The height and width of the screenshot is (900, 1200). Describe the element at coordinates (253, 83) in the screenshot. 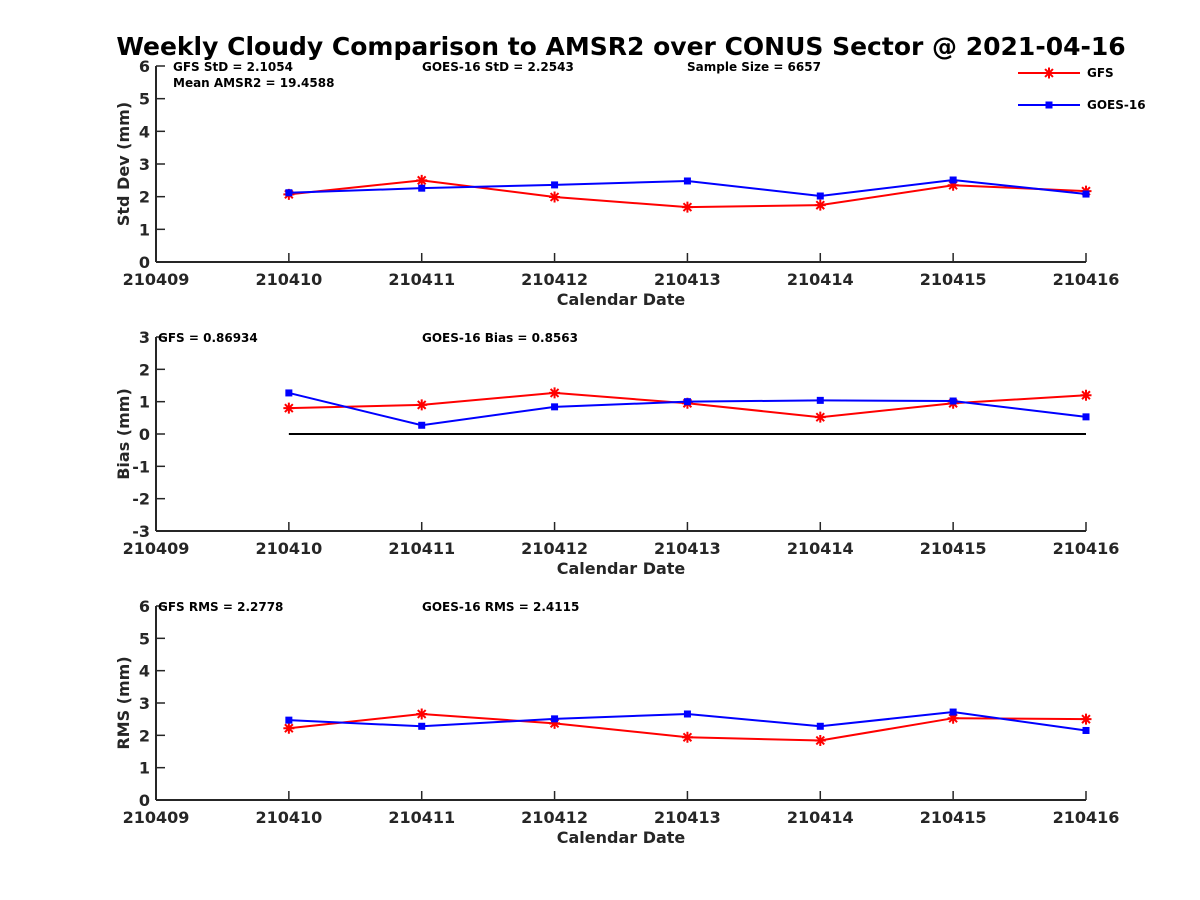

I see `stat-annotation: Mean AMSR2 = 19.4588` at that location.